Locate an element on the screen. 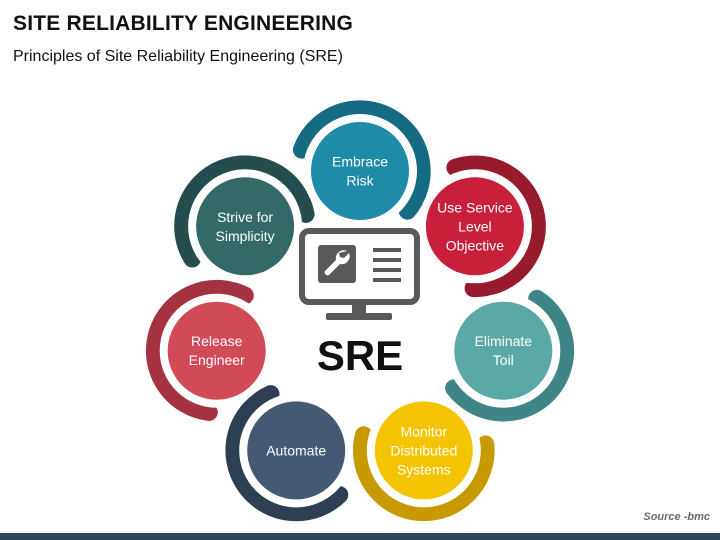  release-engineer-label-line: Engineer is located at coordinates (217, 360).